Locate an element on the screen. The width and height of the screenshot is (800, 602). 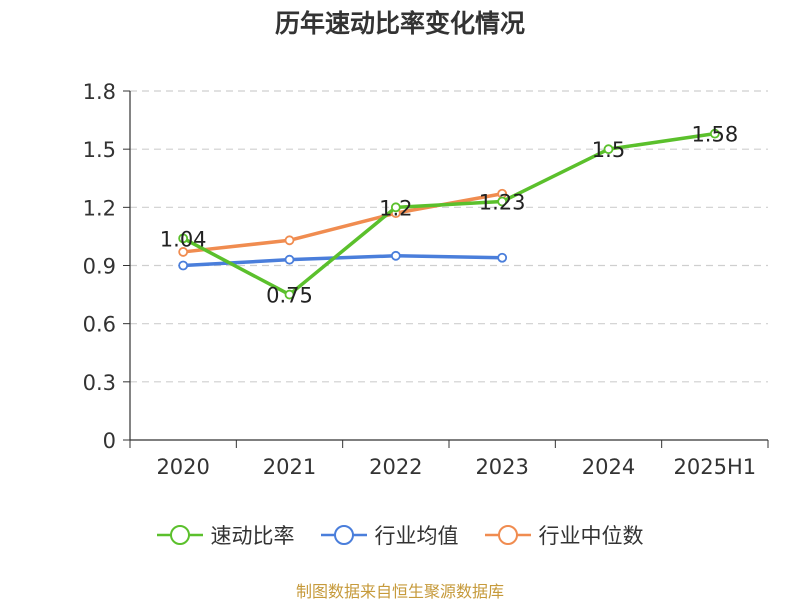
legend-item-quick-ratio: 速动比率 is located at coordinates (225, 535).